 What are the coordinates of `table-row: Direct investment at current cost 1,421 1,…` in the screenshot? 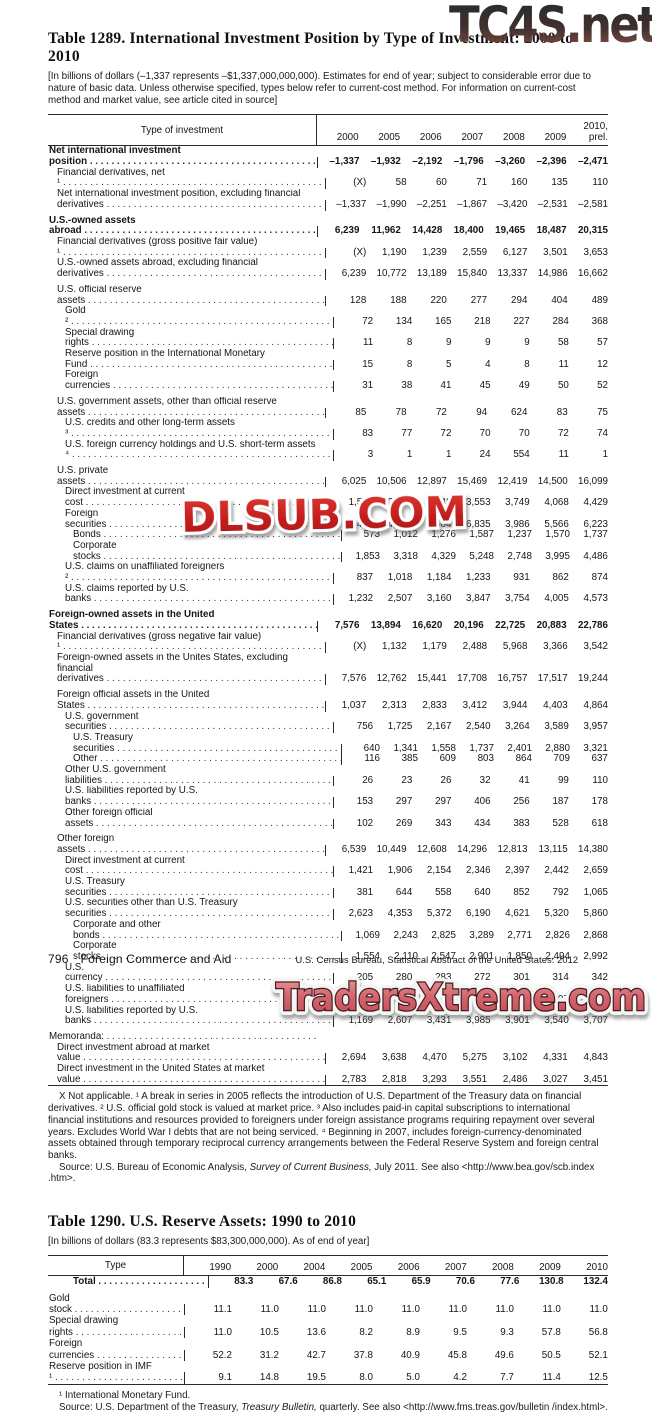 It's located at (328, 867).